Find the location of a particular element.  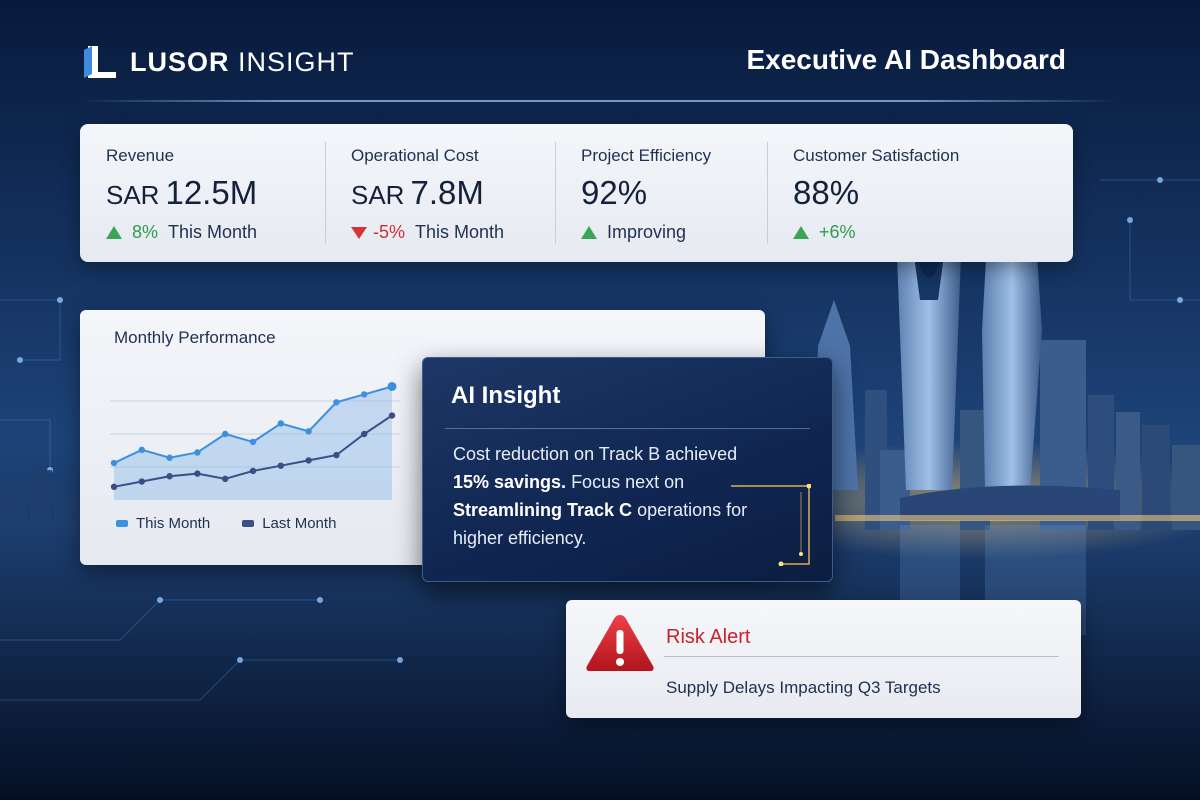

kpi-trend: 8% This Month is located at coordinates (215, 232).